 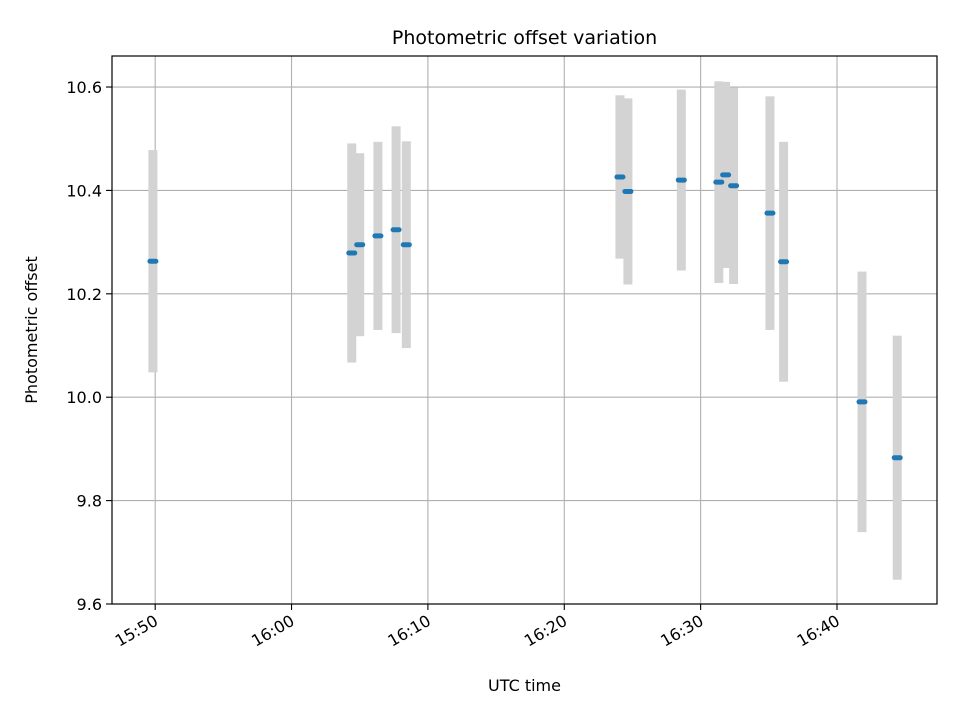 I want to click on y-tick-label: 9.8, so click(x=89, y=501).